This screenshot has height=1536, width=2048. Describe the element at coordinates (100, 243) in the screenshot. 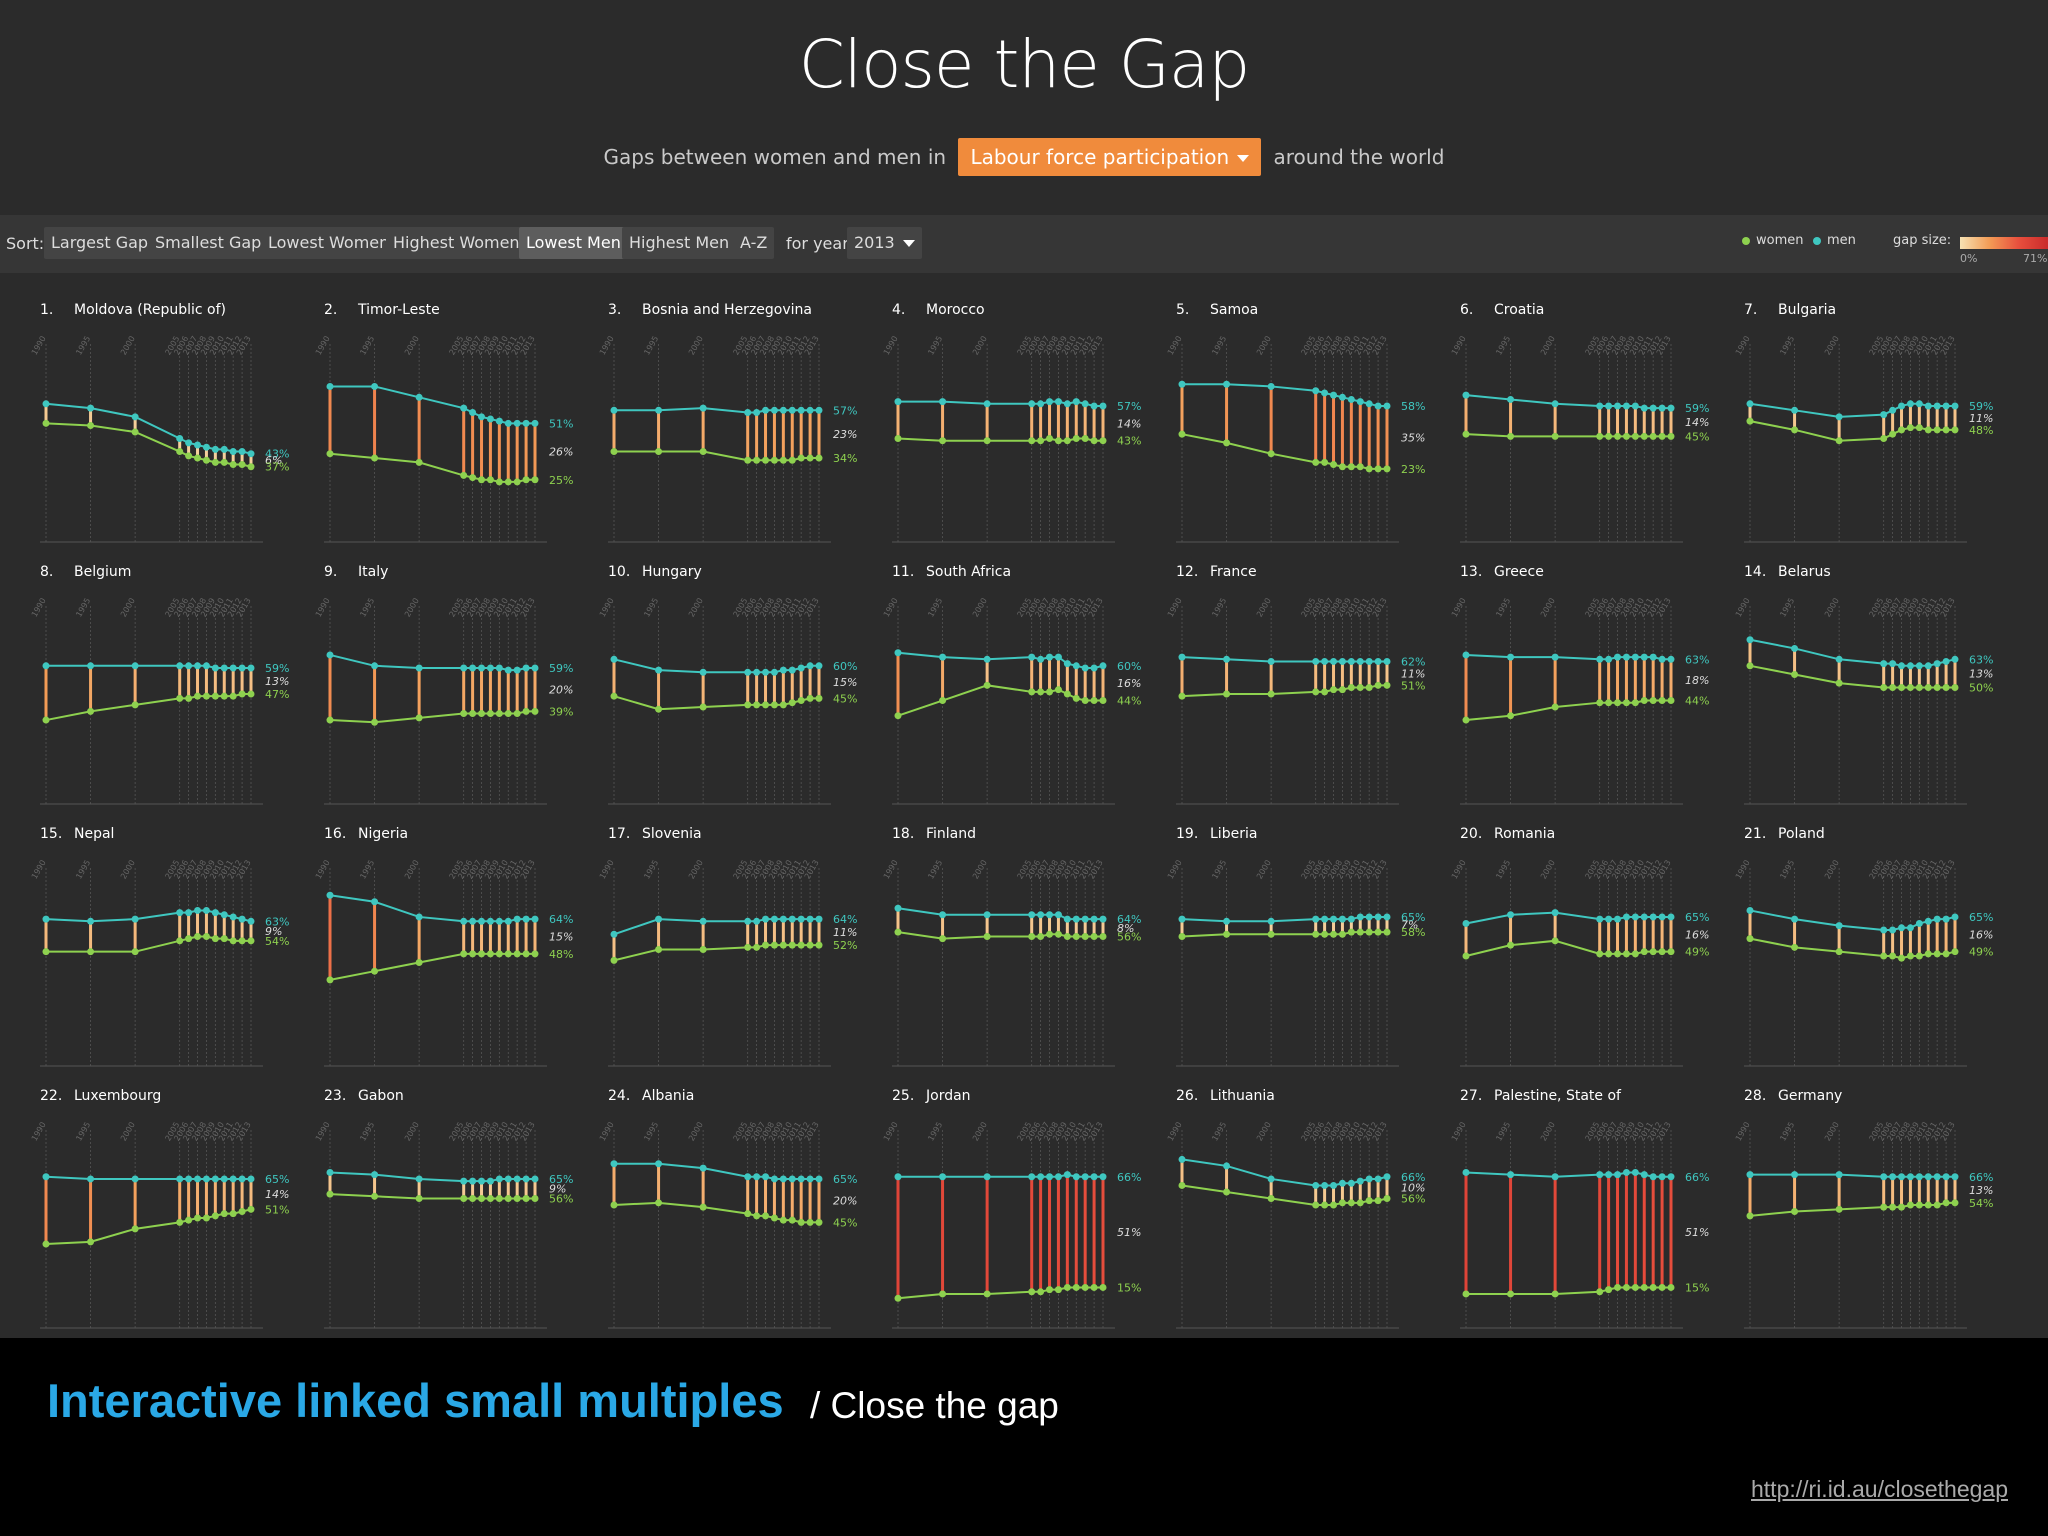

I see `sort-largest-gap-button: Largest Gap` at that location.